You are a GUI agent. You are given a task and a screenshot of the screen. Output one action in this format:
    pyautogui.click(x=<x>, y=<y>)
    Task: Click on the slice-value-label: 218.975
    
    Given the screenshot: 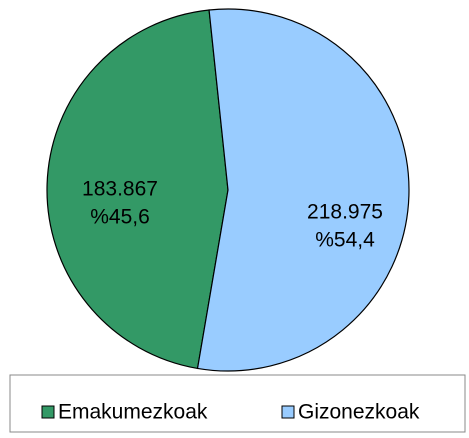 What is the action you would take?
    pyautogui.click(x=345, y=212)
    